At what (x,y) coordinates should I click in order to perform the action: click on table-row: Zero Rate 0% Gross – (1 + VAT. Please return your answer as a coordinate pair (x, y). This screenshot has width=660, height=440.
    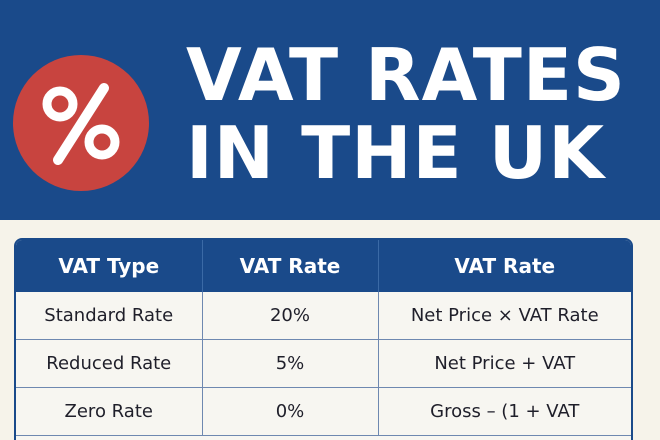
    Looking at the image, I should click on (323, 411).